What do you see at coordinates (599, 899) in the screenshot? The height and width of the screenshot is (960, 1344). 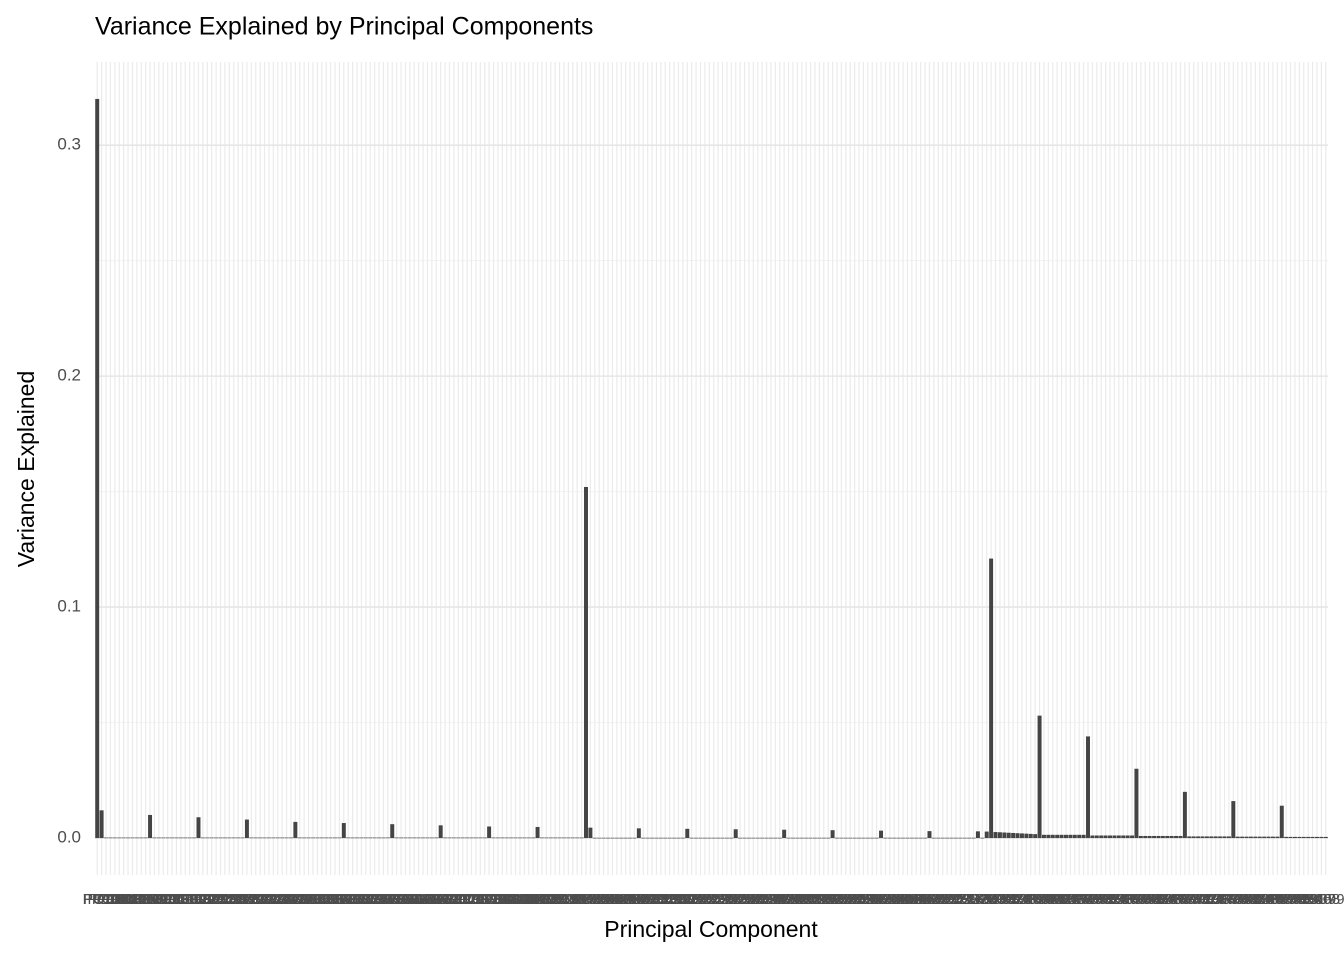 I see `x-tick-label: PC201` at bounding box center [599, 899].